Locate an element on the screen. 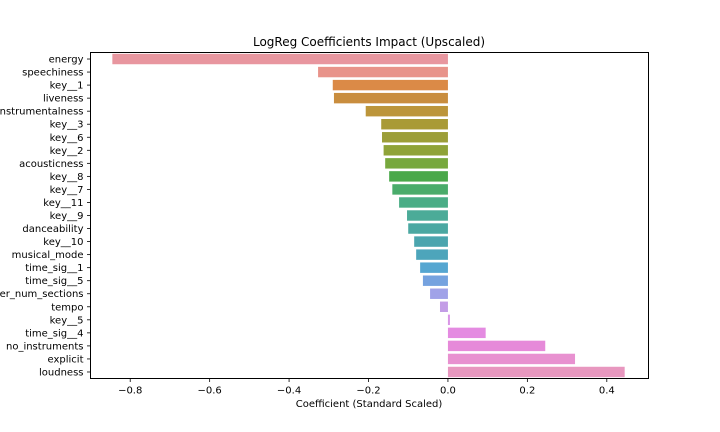  bar-explicit is located at coordinates (511, 359).